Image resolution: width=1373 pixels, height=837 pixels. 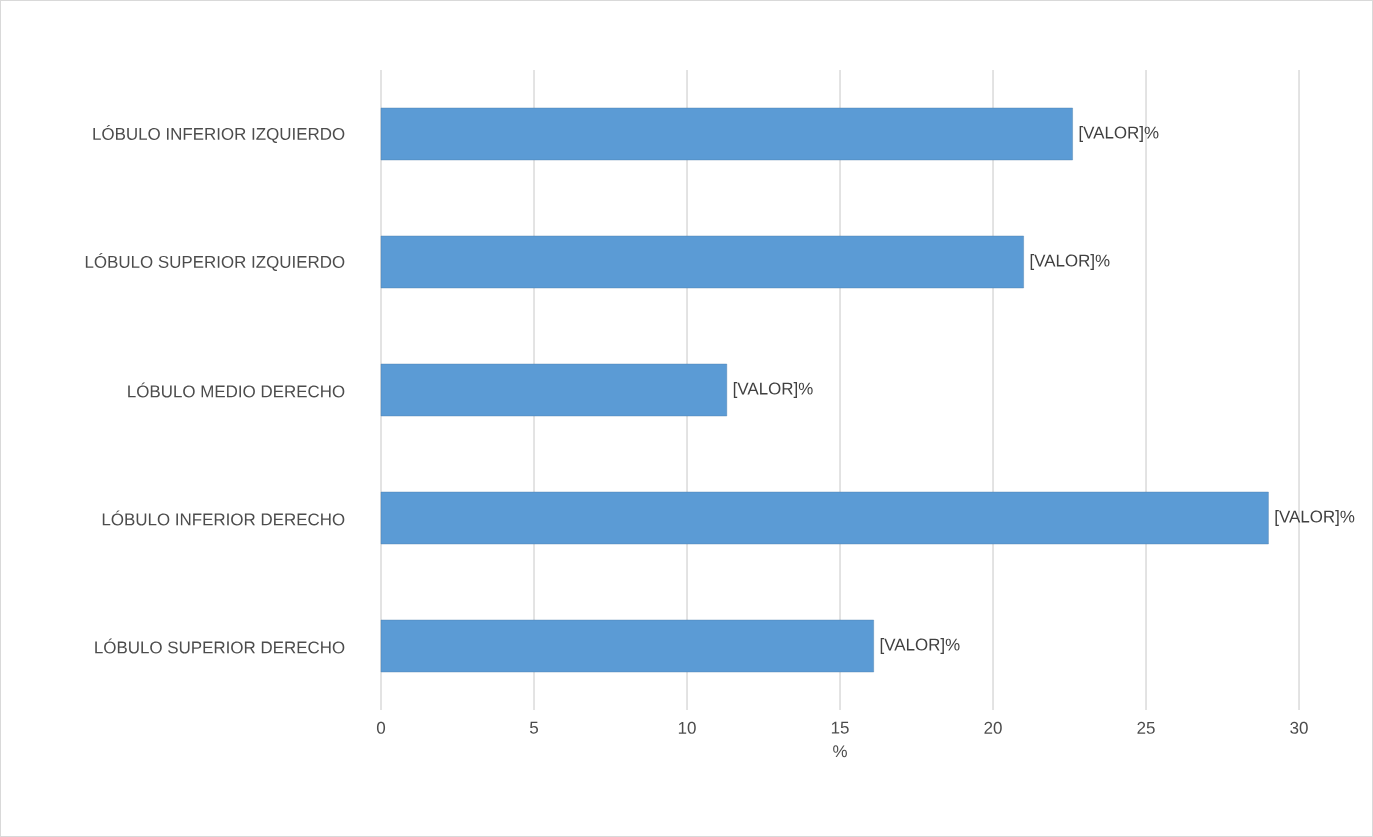 What do you see at coordinates (381, 727) in the screenshot?
I see `x-tick-label: 0` at bounding box center [381, 727].